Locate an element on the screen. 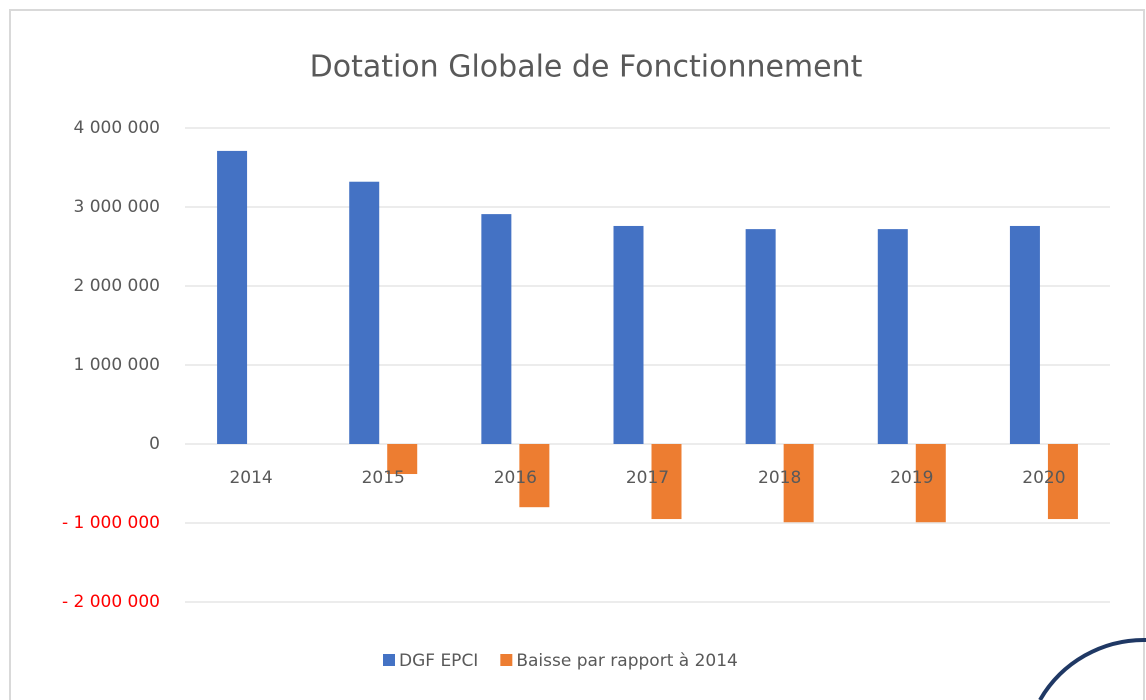  y-tick-label: 1 000 000 is located at coordinates (116, 365).